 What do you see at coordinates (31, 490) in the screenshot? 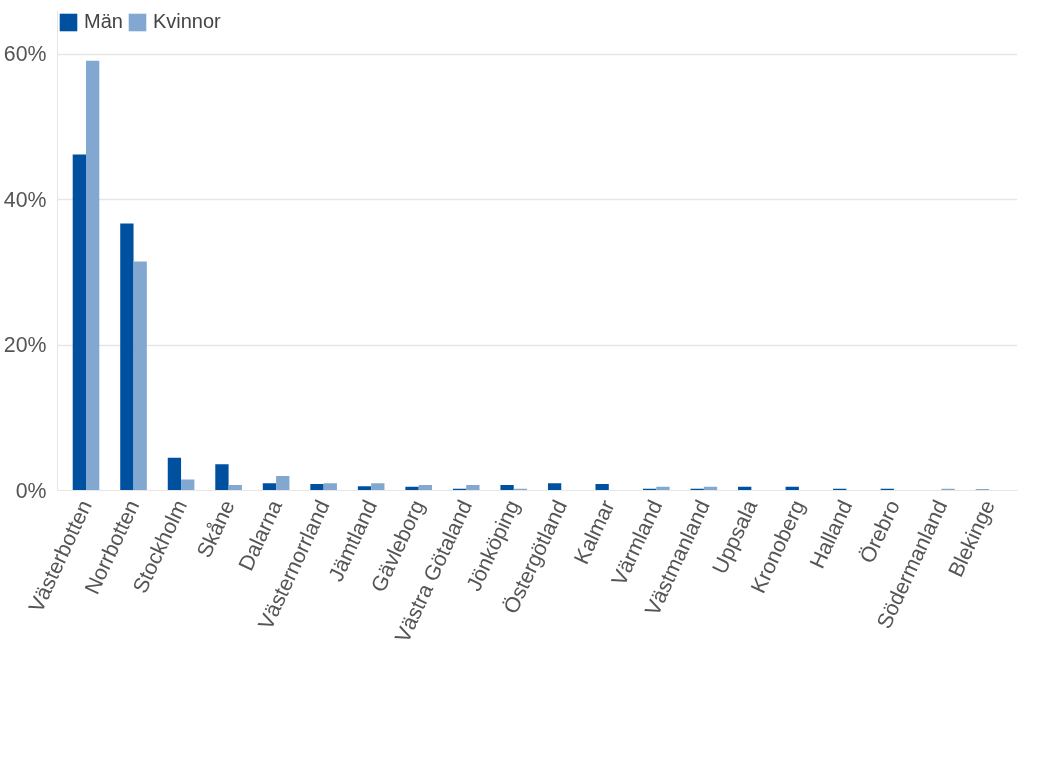
I see `y-tick-label: 0%` at bounding box center [31, 490].